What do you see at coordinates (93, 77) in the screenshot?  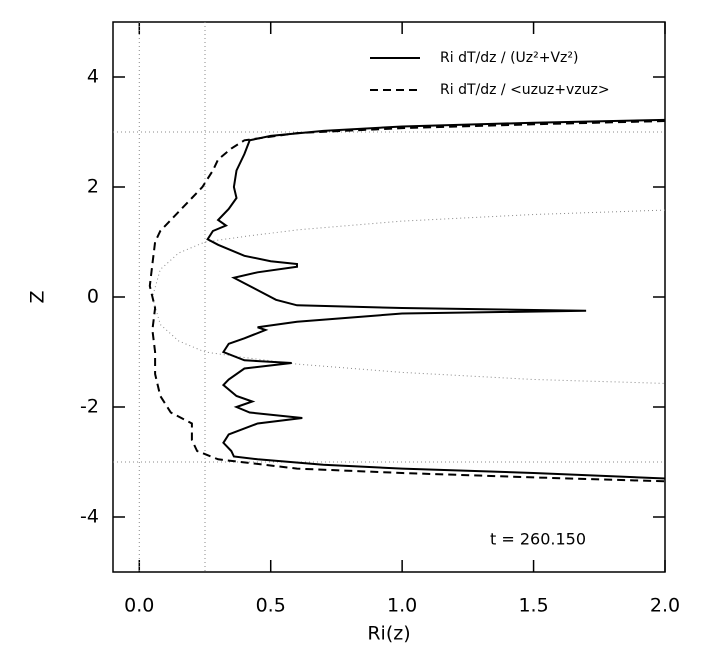 I see `y-tick-label: 4` at bounding box center [93, 77].